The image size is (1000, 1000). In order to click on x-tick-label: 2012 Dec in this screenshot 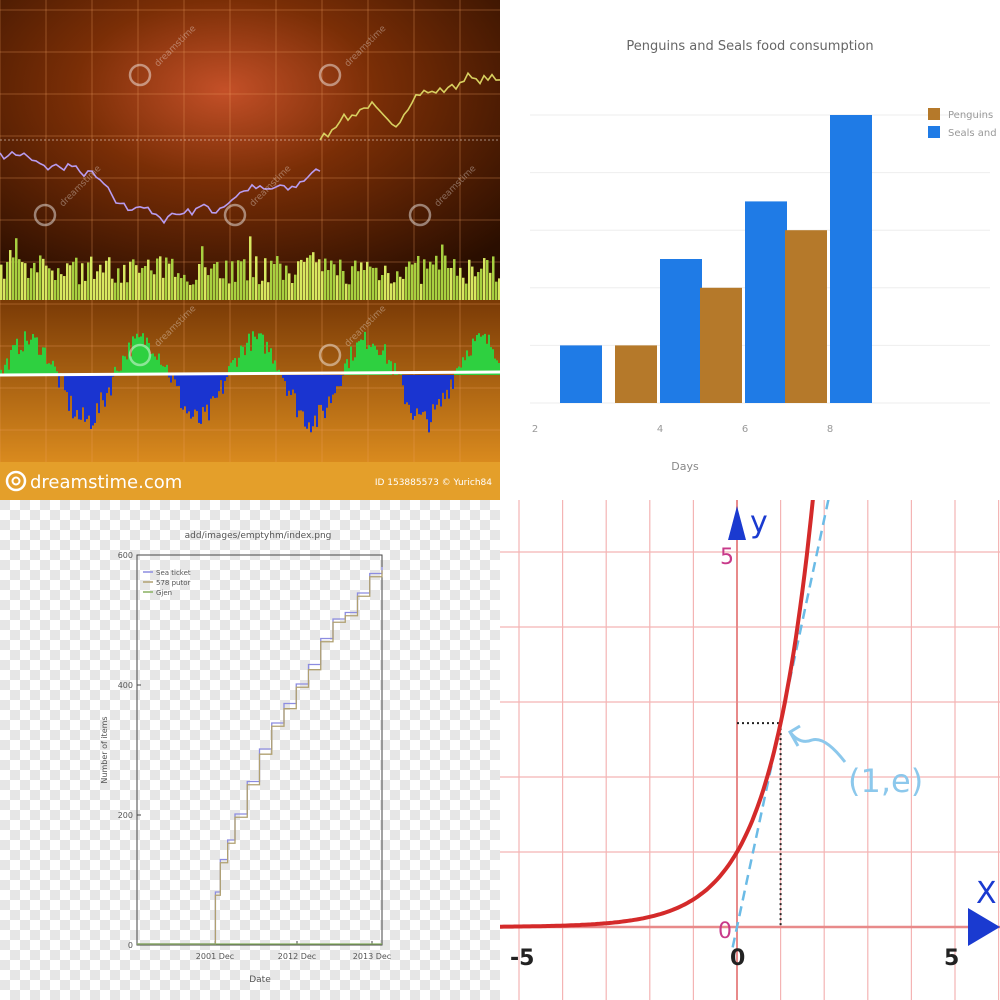, I will do `click(297, 956)`.